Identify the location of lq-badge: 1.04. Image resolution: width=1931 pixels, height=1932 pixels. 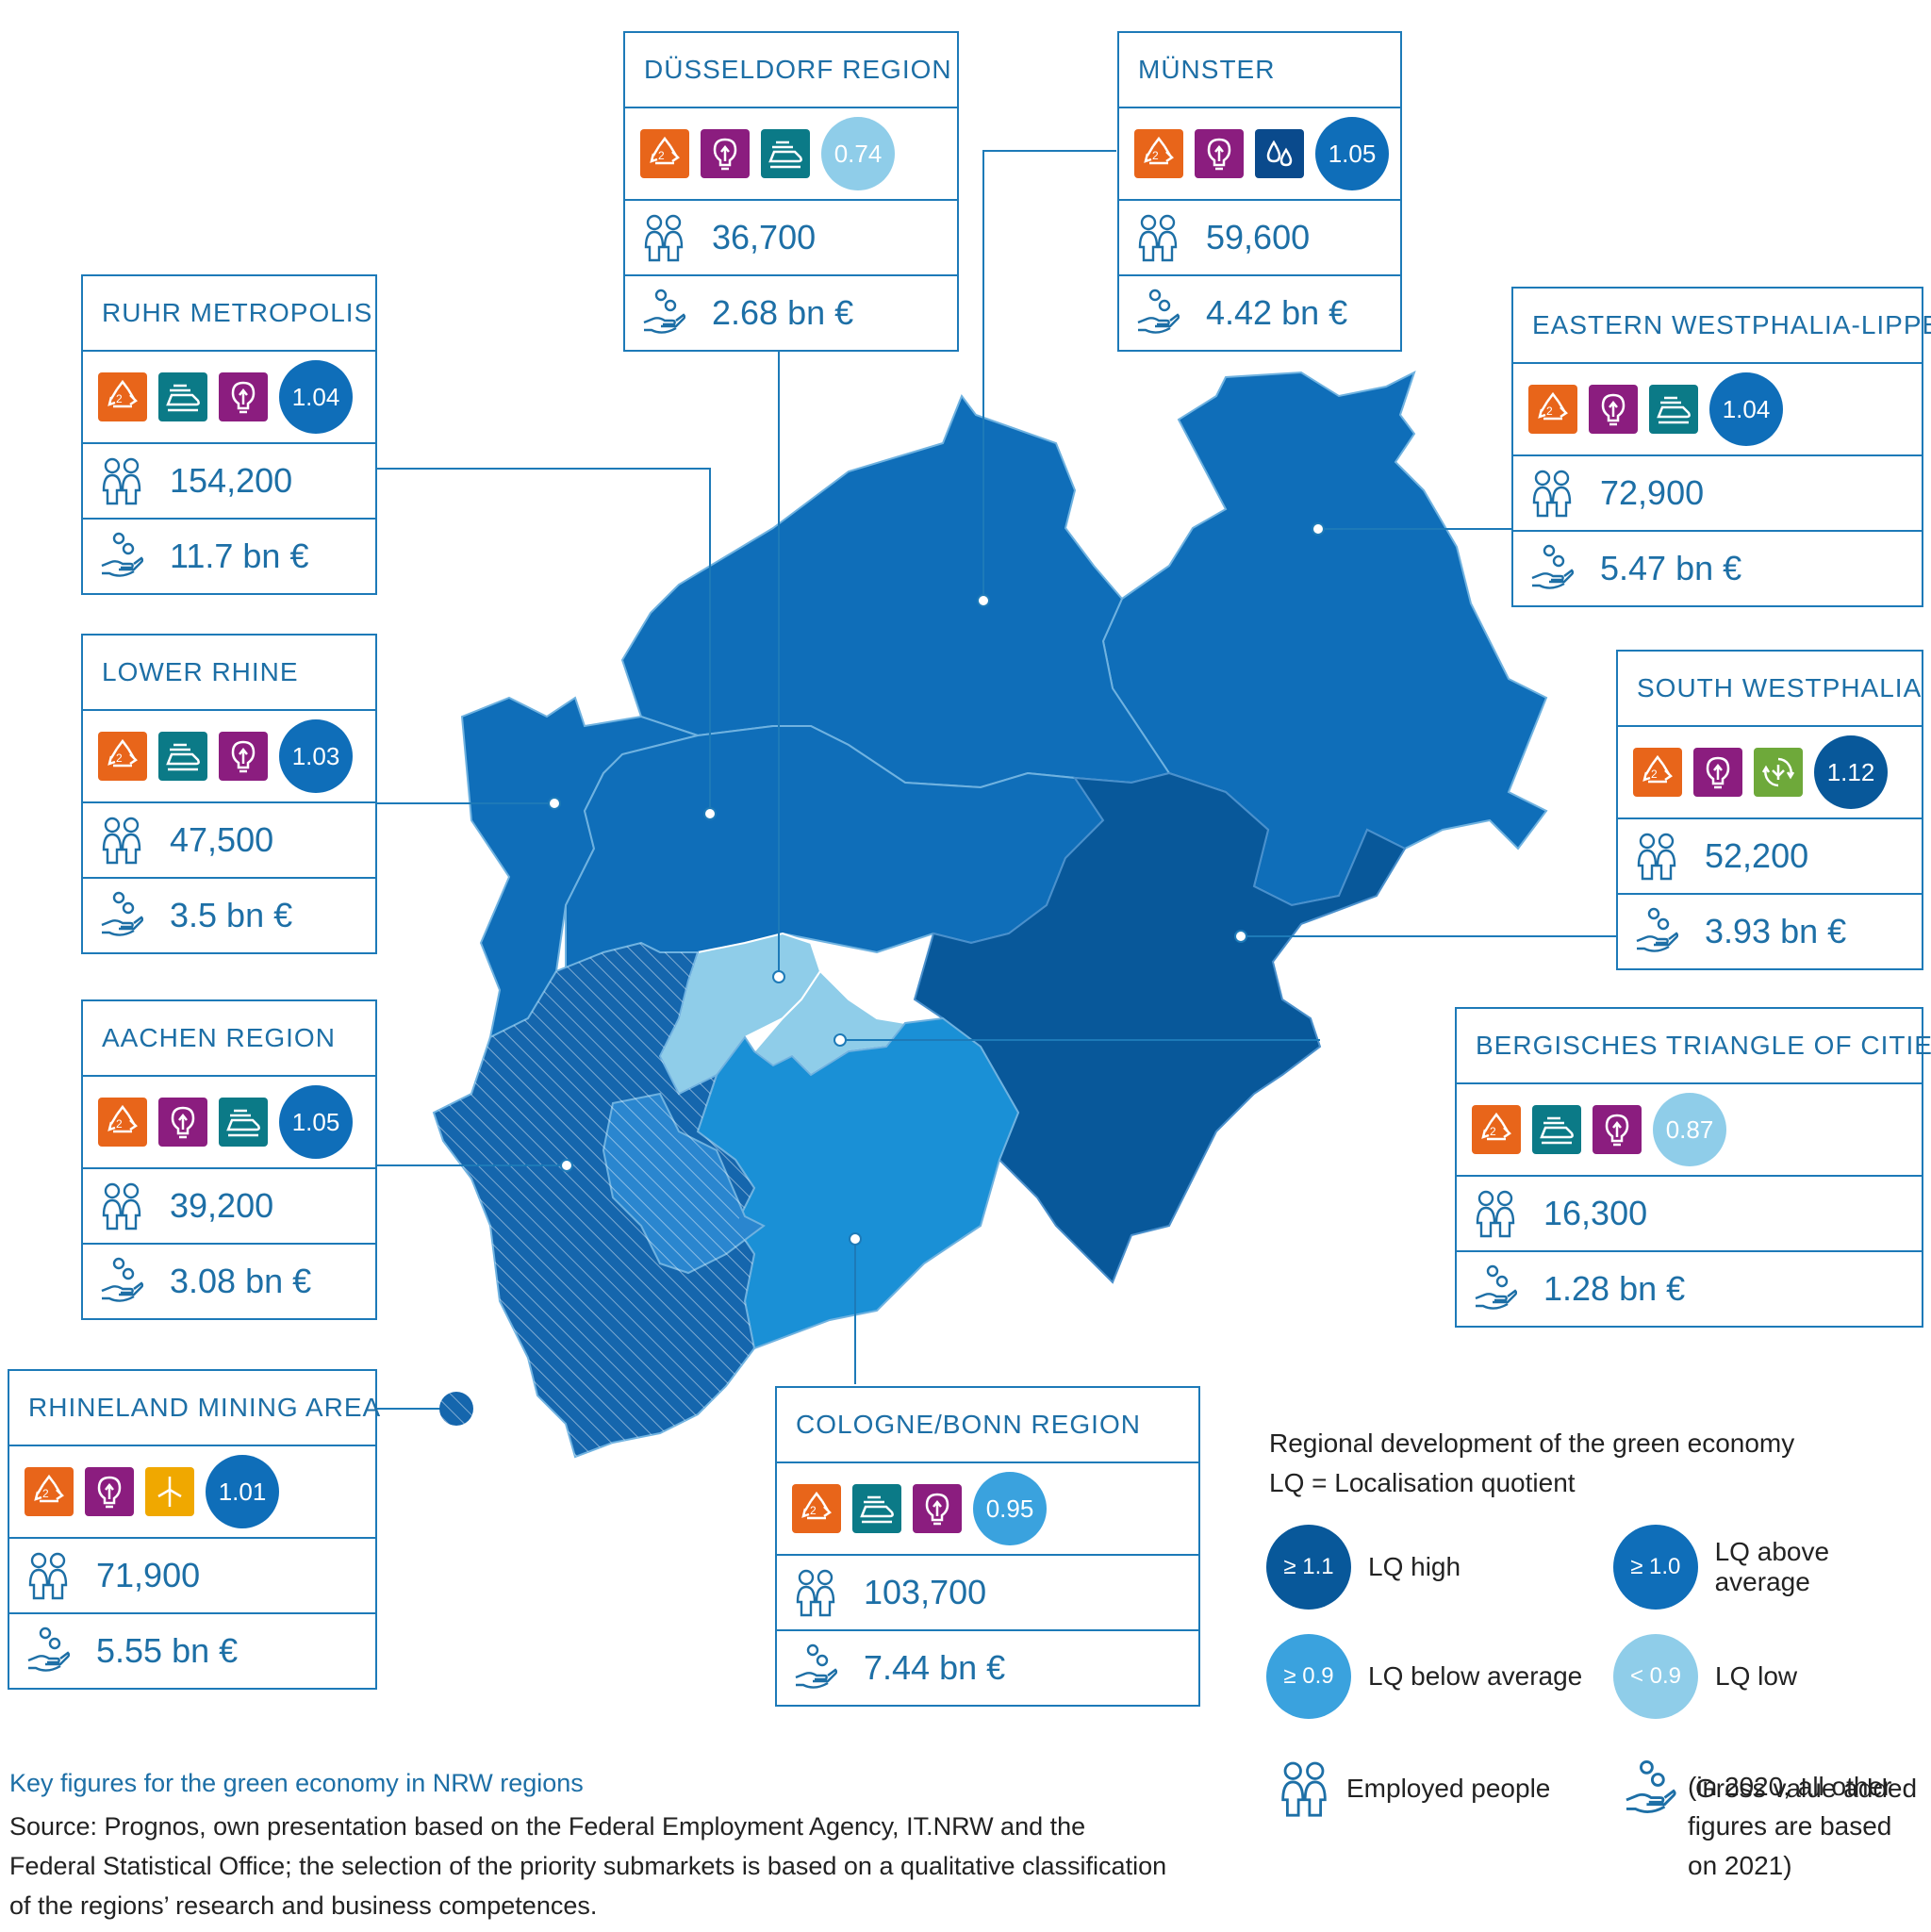
(316, 397).